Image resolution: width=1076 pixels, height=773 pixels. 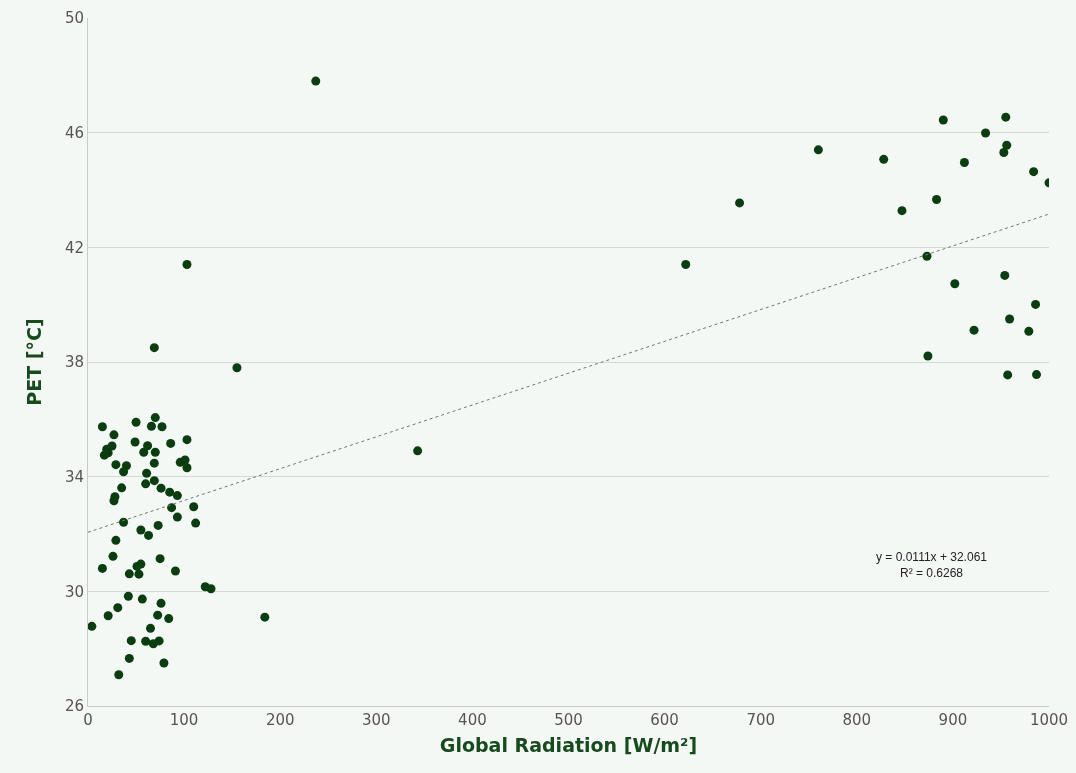 I want to click on x-axis-title: Global Radiation [W/m²], so click(x=568, y=744).